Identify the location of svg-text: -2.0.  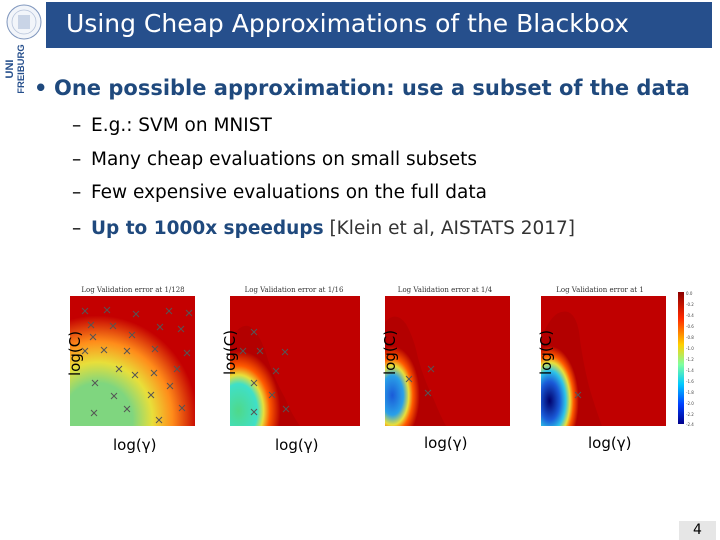
(690, 403).